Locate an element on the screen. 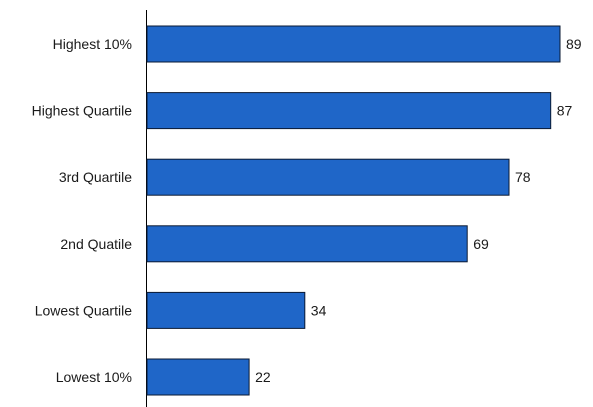  category-label: Highest Quartile is located at coordinates (82, 111).